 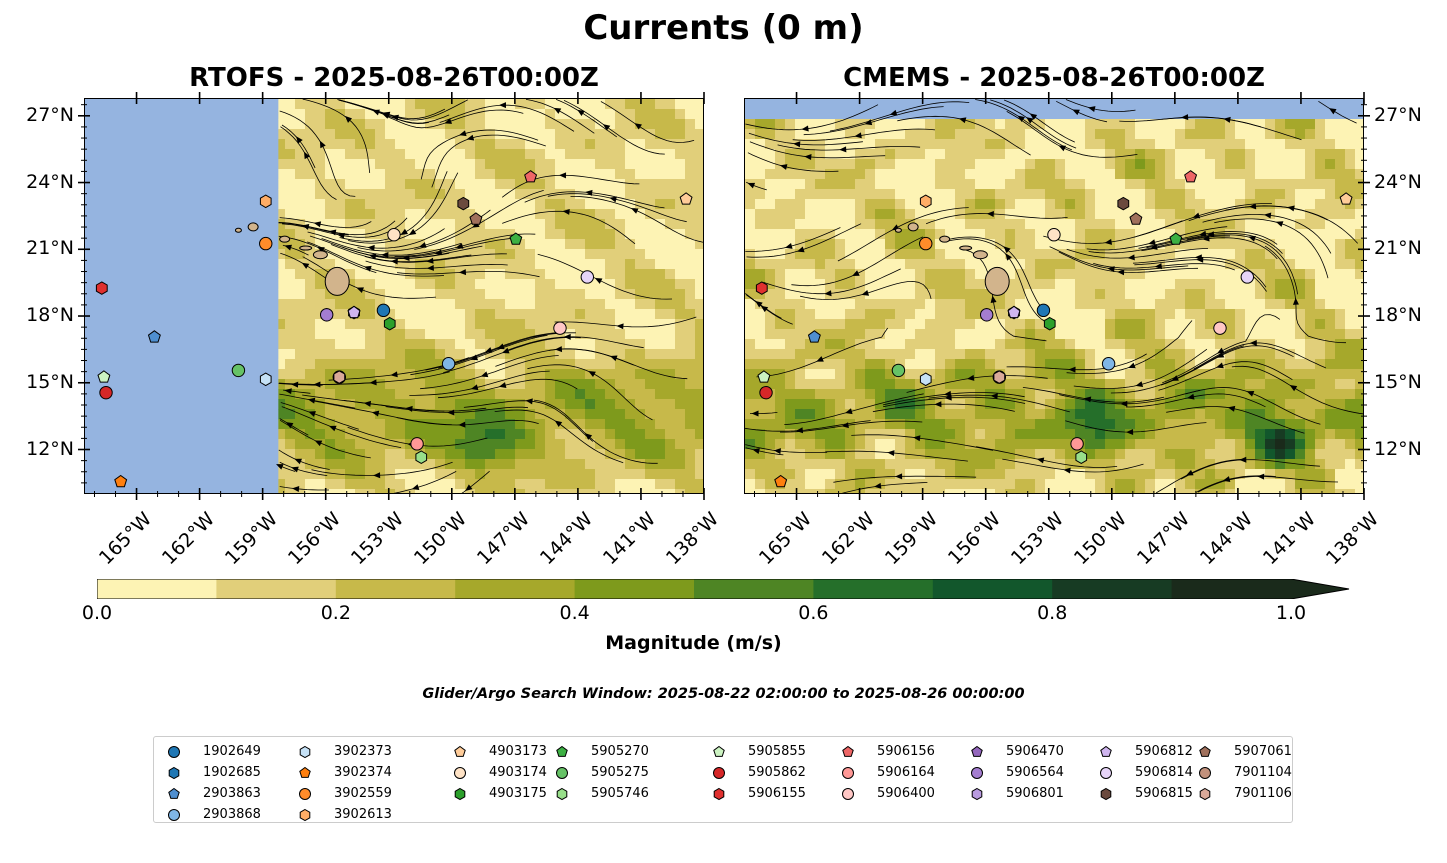 What do you see at coordinates (620, 751) in the screenshot?
I see `legend-label: 5905270` at bounding box center [620, 751].